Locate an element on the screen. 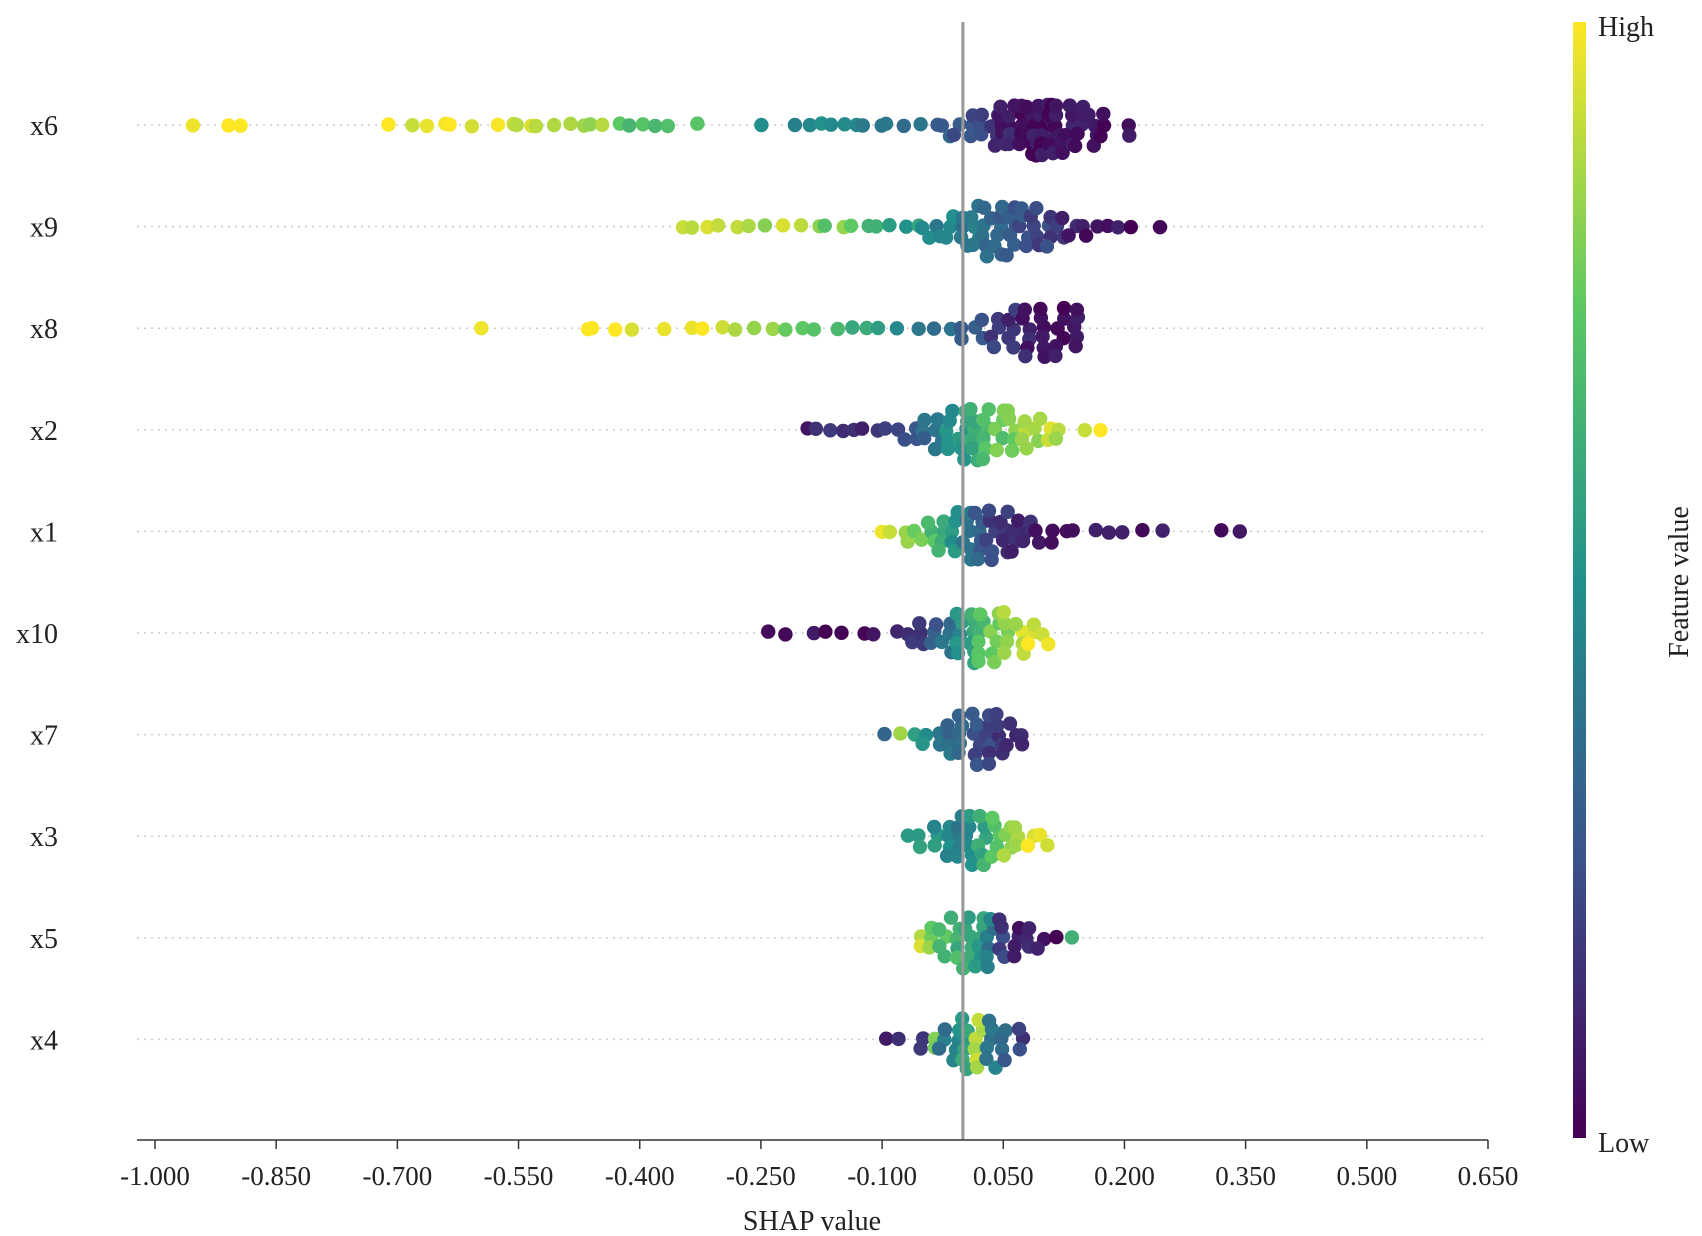  x-axis-title: SHAP value is located at coordinates (812, 1221).